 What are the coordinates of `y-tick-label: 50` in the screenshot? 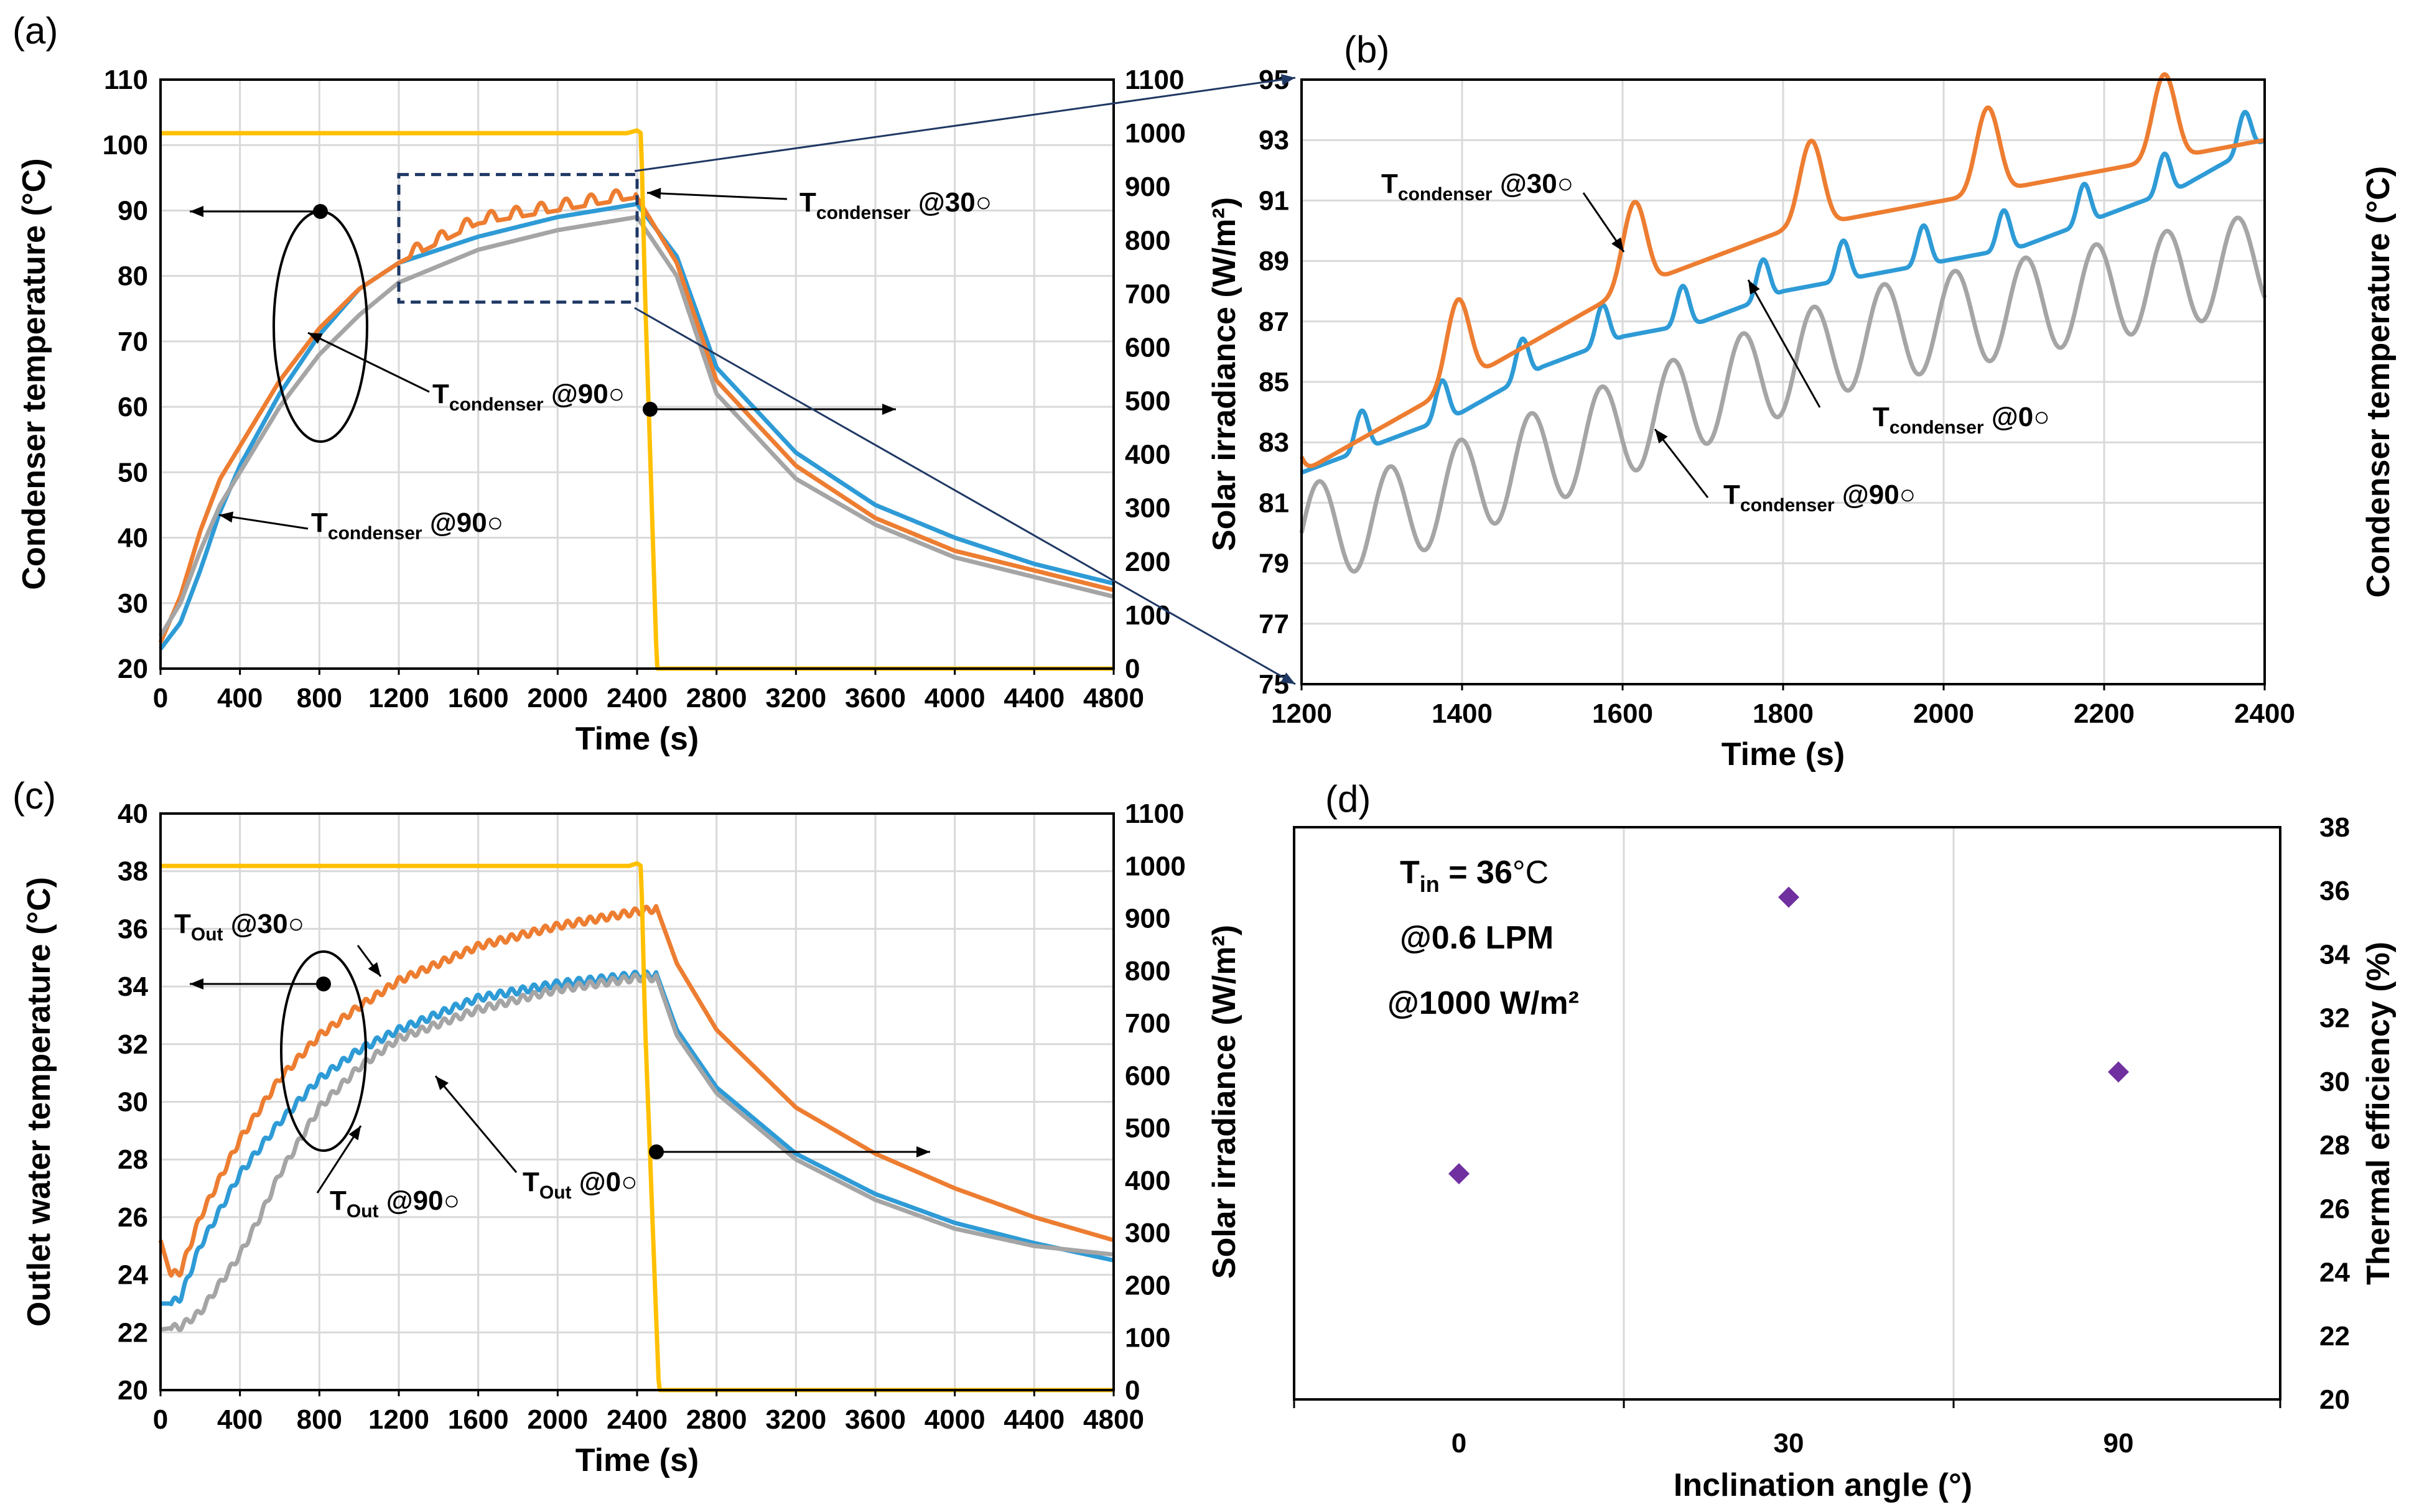 It's located at (133, 472).